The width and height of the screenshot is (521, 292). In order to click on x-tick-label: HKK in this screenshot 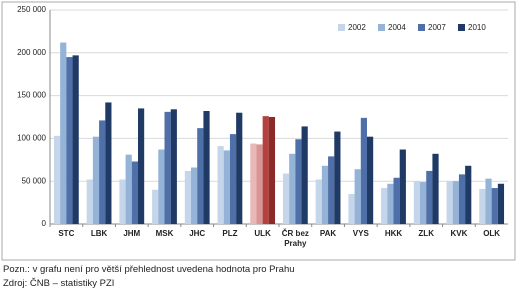, I will do `click(393, 233)`.